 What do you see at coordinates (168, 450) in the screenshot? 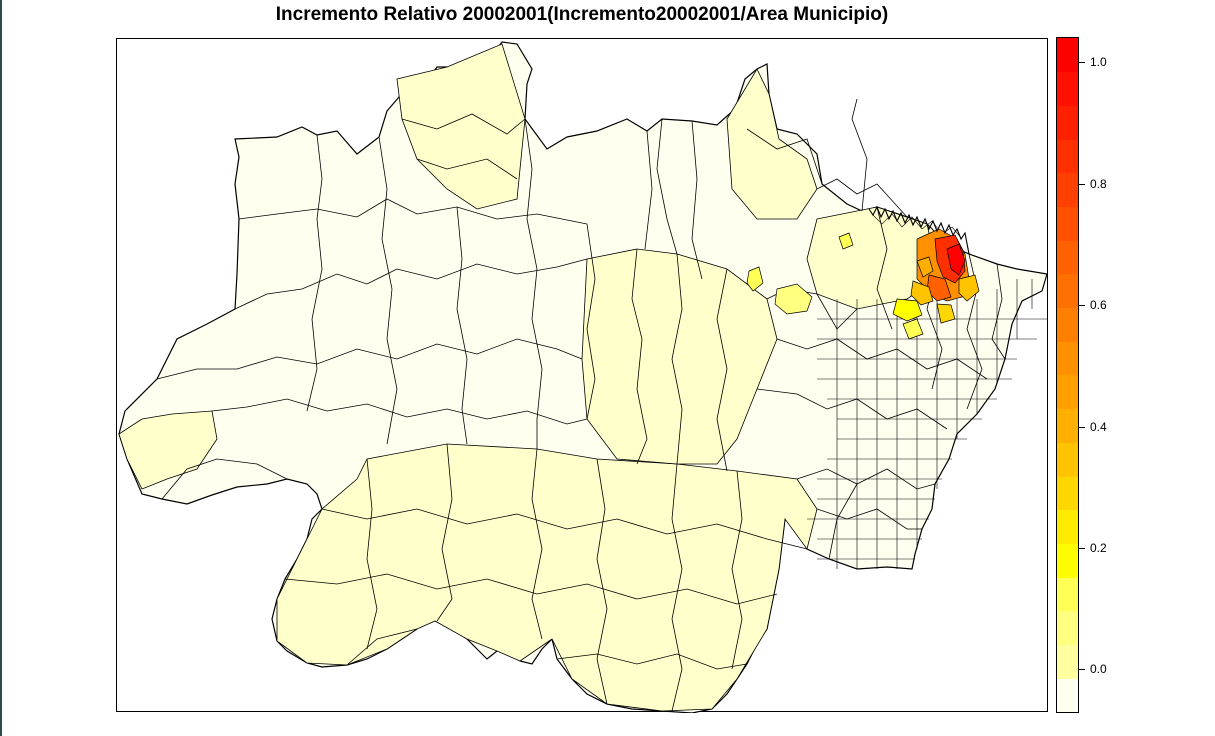
I see `western-patch` at bounding box center [168, 450].